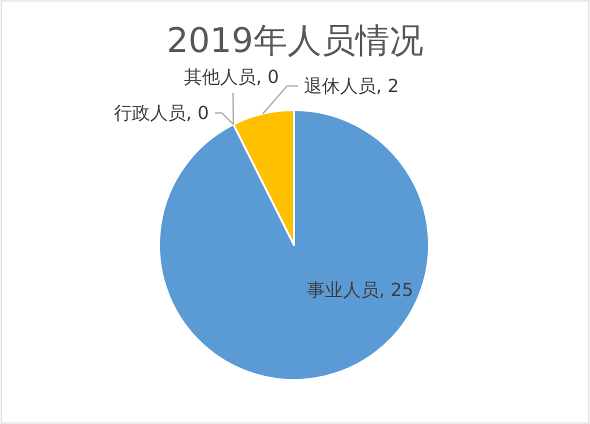  What do you see at coordinates (351, 86) in the screenshot?
I see `slice-label: 退休人员, 2` at bounding box center [351, 86].